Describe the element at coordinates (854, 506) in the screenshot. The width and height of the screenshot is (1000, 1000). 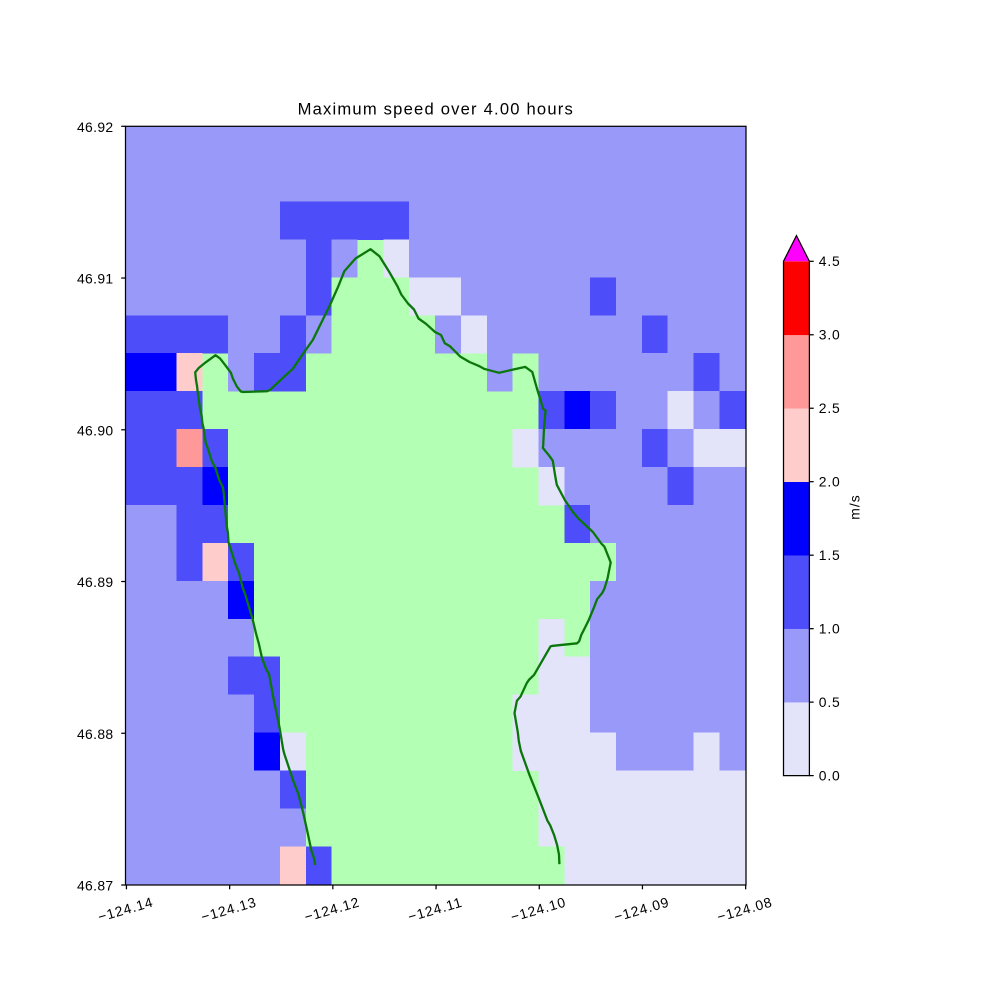
I see `svg-text: m/s` at that location.